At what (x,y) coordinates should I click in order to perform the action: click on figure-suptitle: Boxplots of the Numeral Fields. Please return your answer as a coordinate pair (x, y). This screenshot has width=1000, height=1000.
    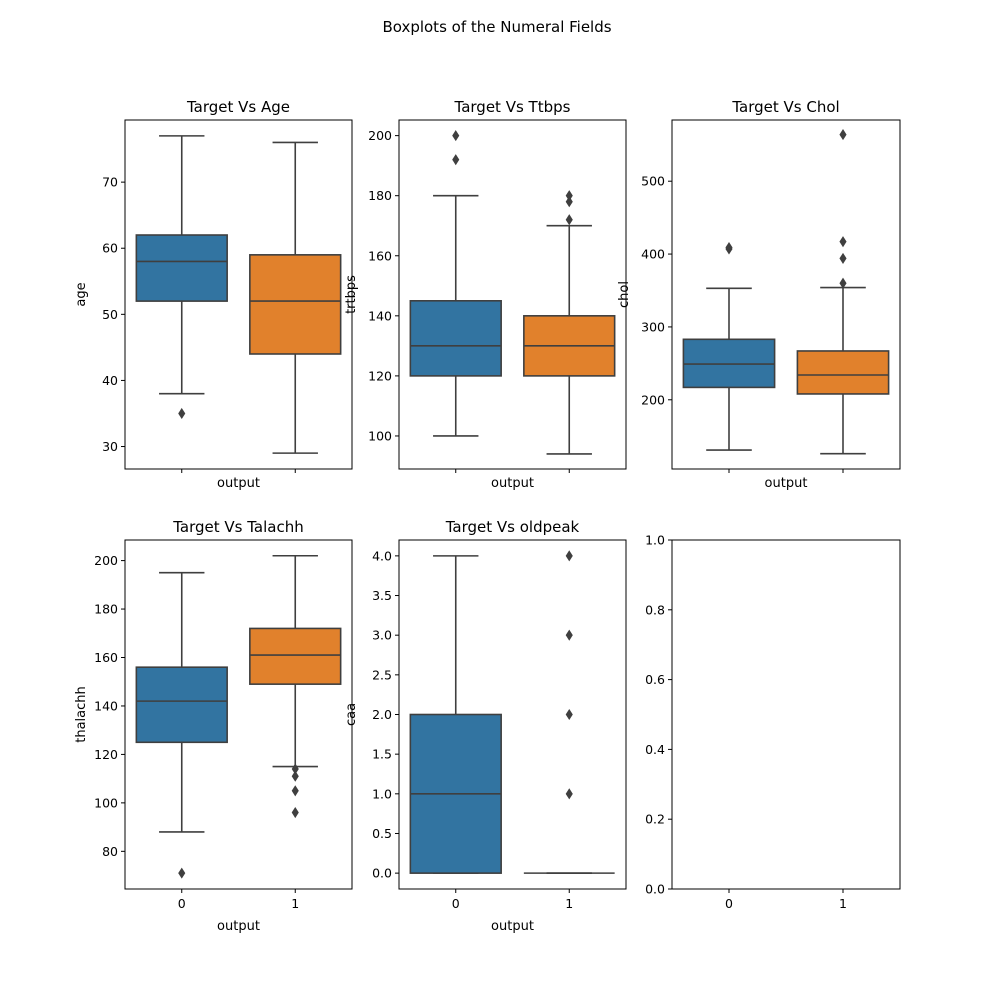
    Looking at the image, I should click on (496, 27).